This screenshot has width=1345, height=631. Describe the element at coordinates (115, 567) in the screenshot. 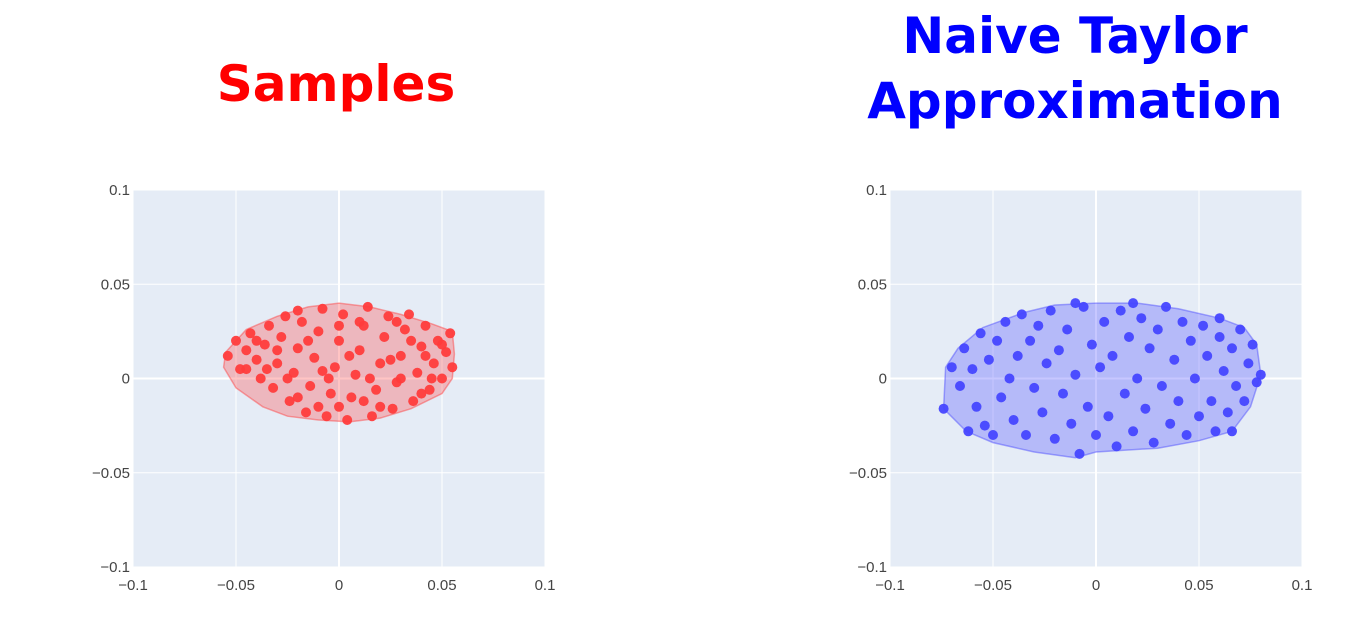

I see `y-tick-label-samples-4: −0.1` at that location.